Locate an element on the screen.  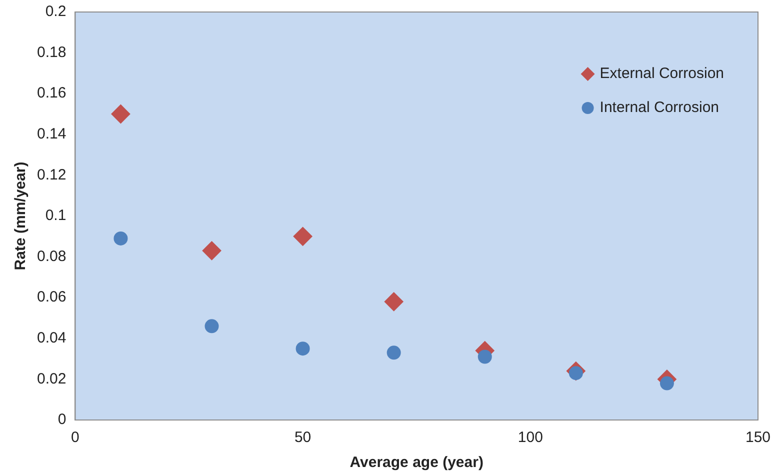
y-tick-label: 0 is located at coordinates (62, 419).